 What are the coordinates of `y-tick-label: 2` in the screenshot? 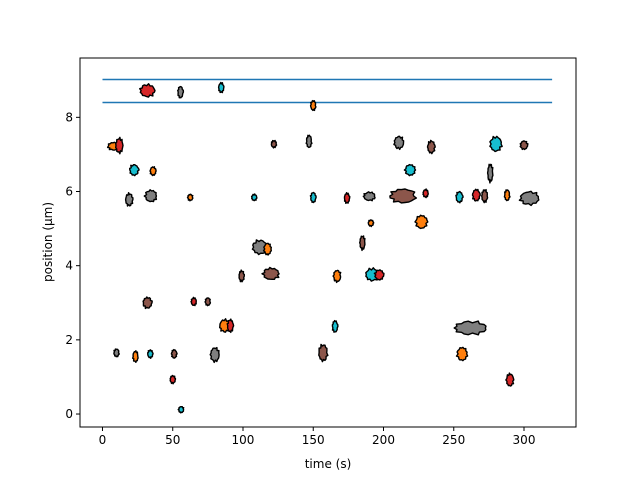 It's located at (69, 340).